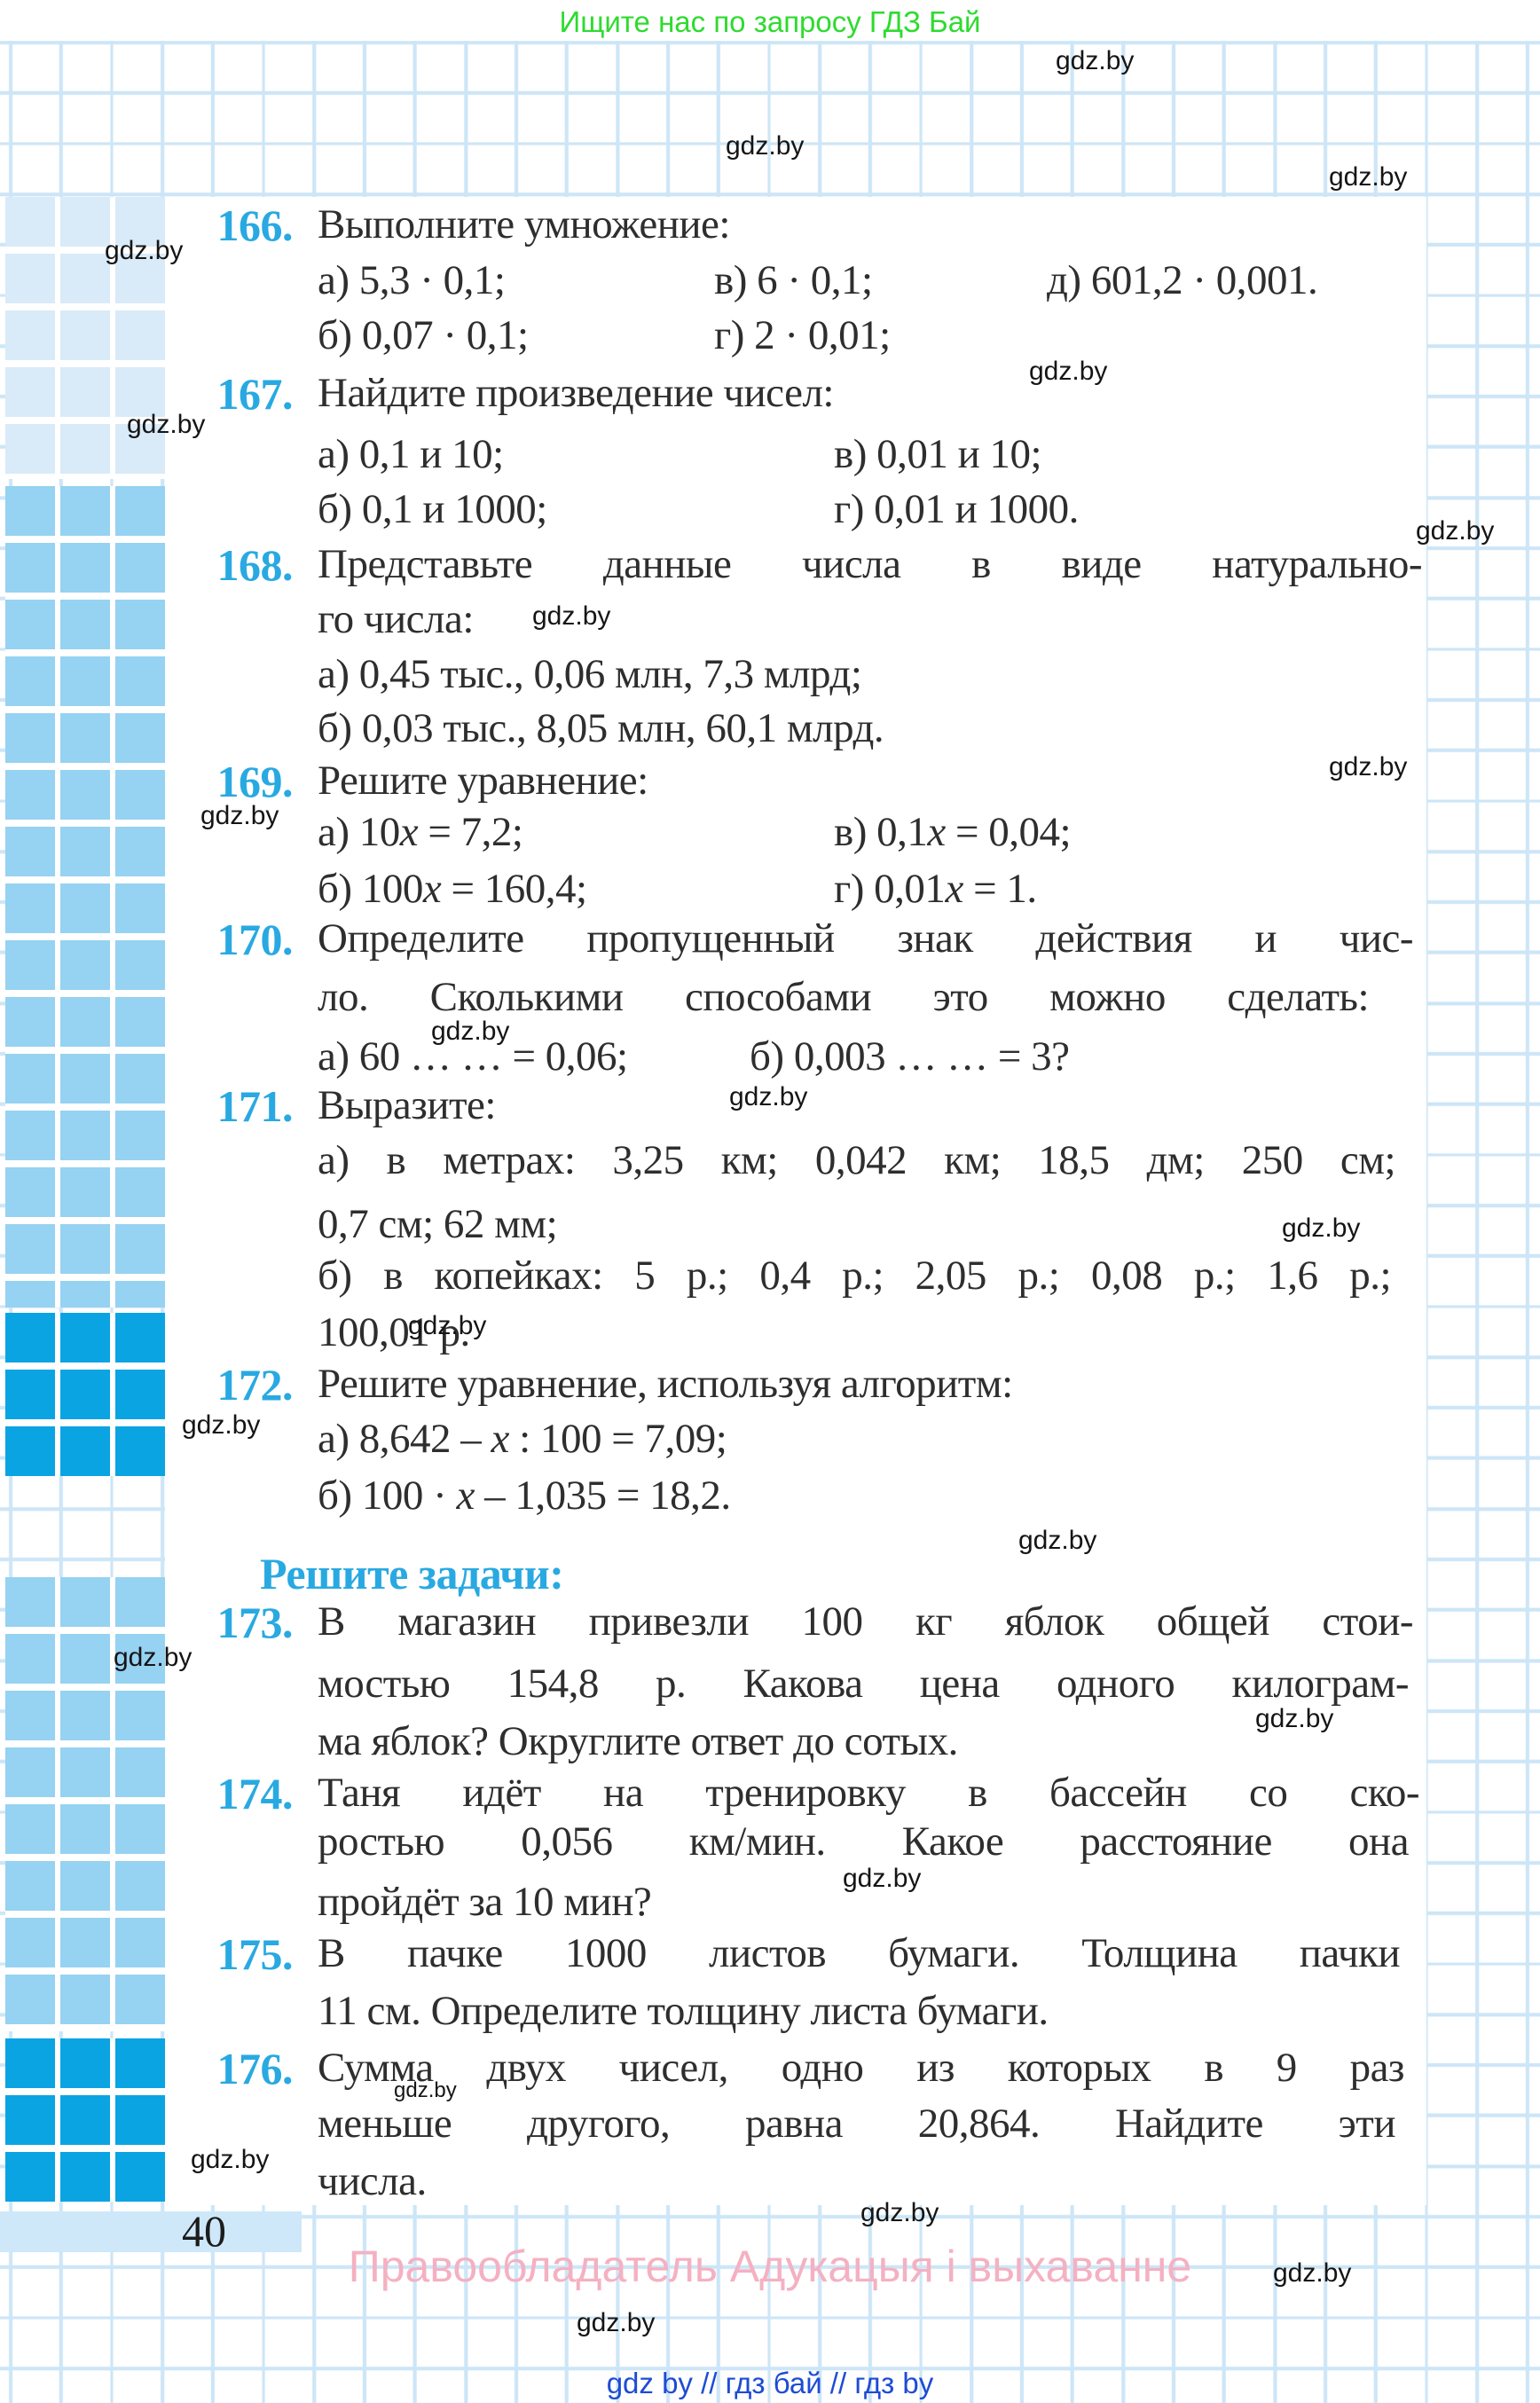 This screenshot has width=1540, height=2403. What do you see at coordinates (432, 509) in the screenshot?
I see `problem-167-item-b: б) 0,1 и 1000;` at bounding box center [432, 509].